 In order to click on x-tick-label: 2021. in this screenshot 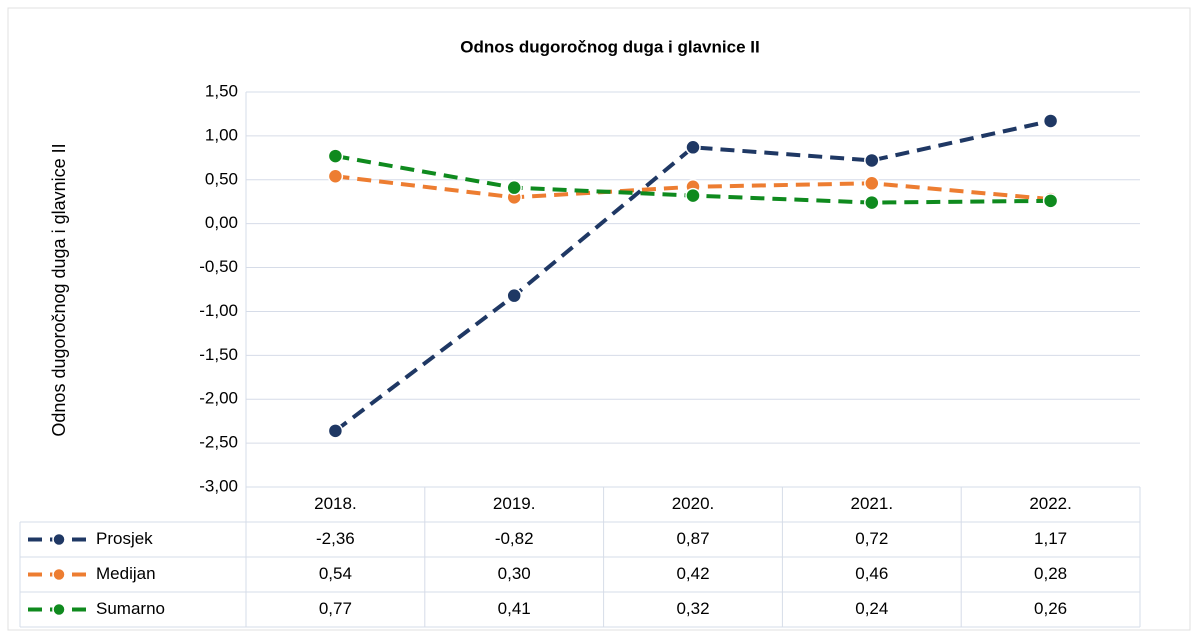, I will do `click(872, 503)`.